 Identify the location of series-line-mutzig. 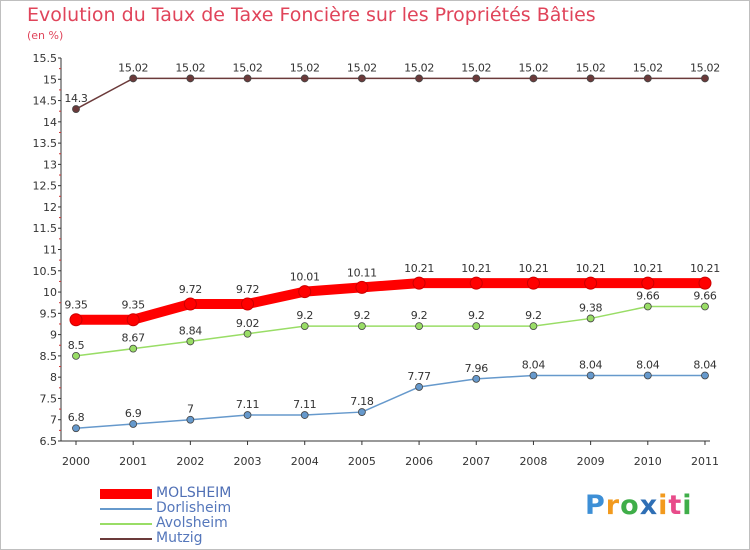
(390, 93).